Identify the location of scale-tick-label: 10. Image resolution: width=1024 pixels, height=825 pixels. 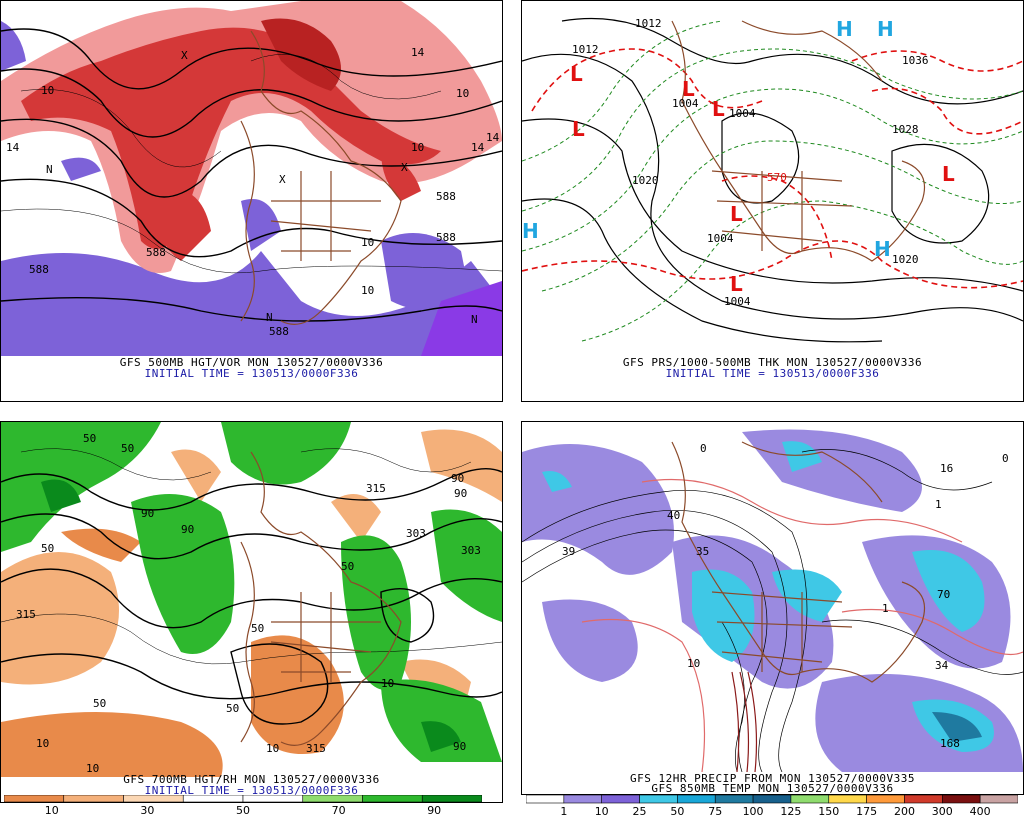
(601, 811).